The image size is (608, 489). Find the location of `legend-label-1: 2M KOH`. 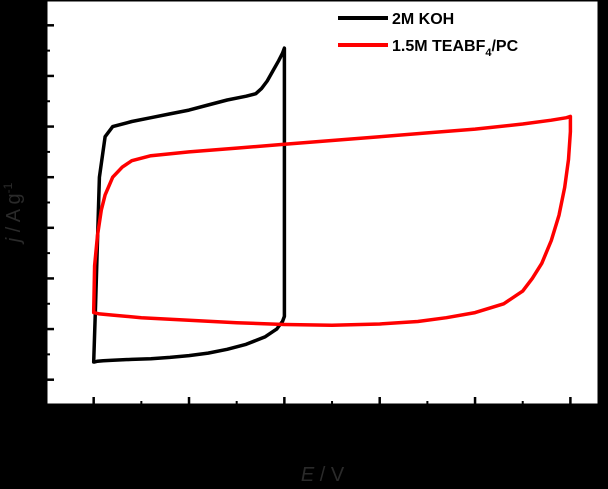

legend-label-1: 2M KOH is located at coordinates (423, 19).